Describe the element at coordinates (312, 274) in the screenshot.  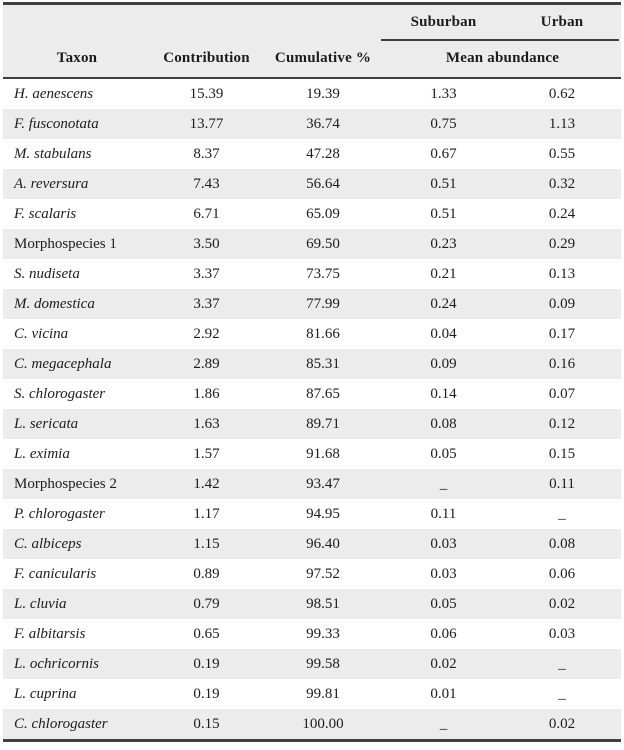
I see `table-row: S. nudiseta 3.37 73.75 0.21 0.13` at that location.